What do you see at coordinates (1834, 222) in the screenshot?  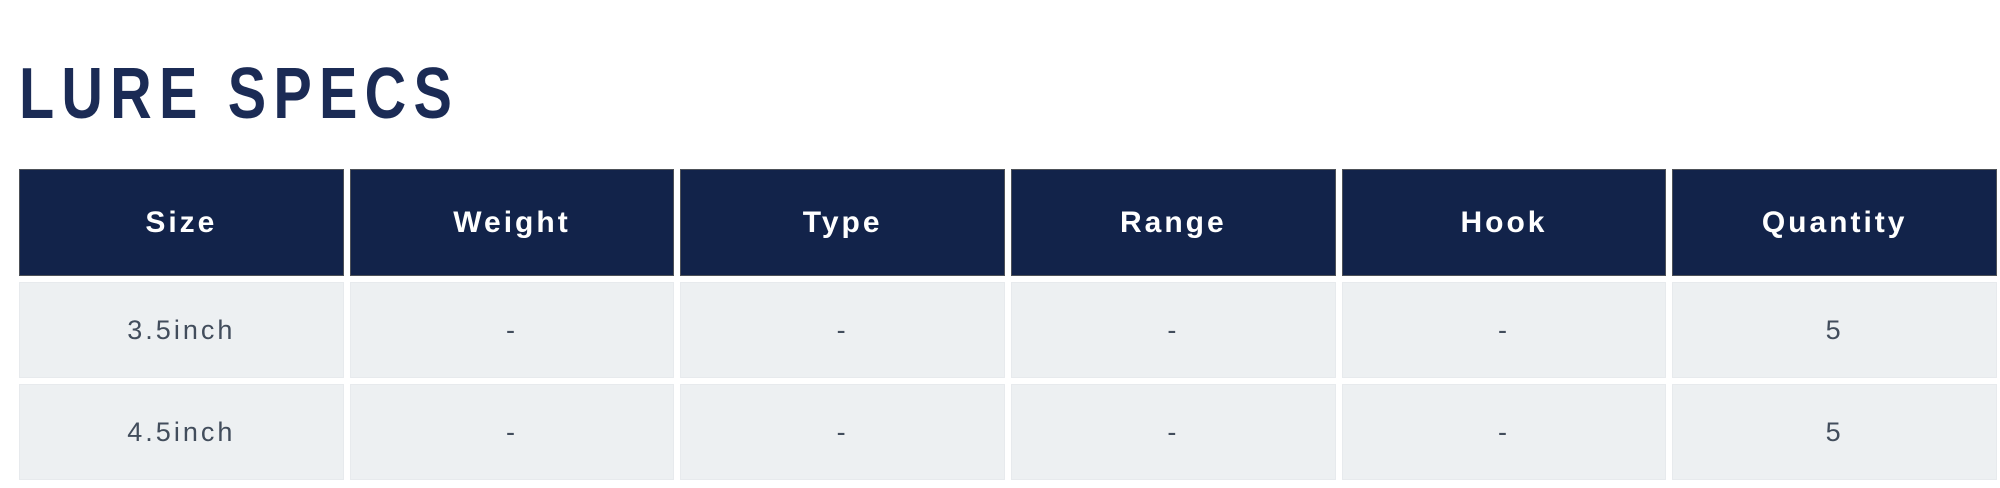 I see `column-header-quantity: Quantity` at bounding box center [1834, 222].